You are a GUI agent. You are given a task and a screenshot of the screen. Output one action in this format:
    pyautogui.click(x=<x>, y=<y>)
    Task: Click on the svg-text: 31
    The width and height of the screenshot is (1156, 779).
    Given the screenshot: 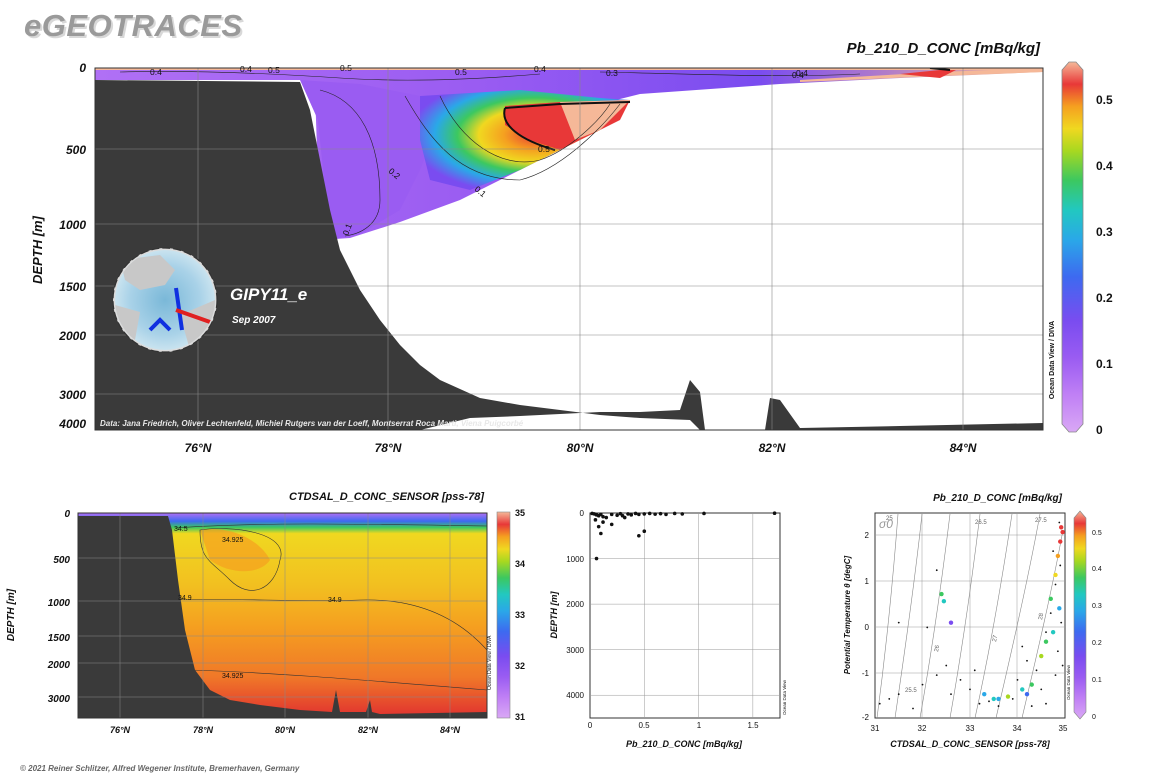 What is the action you would take?
    pyautogui.click(x=875, y=728)
    